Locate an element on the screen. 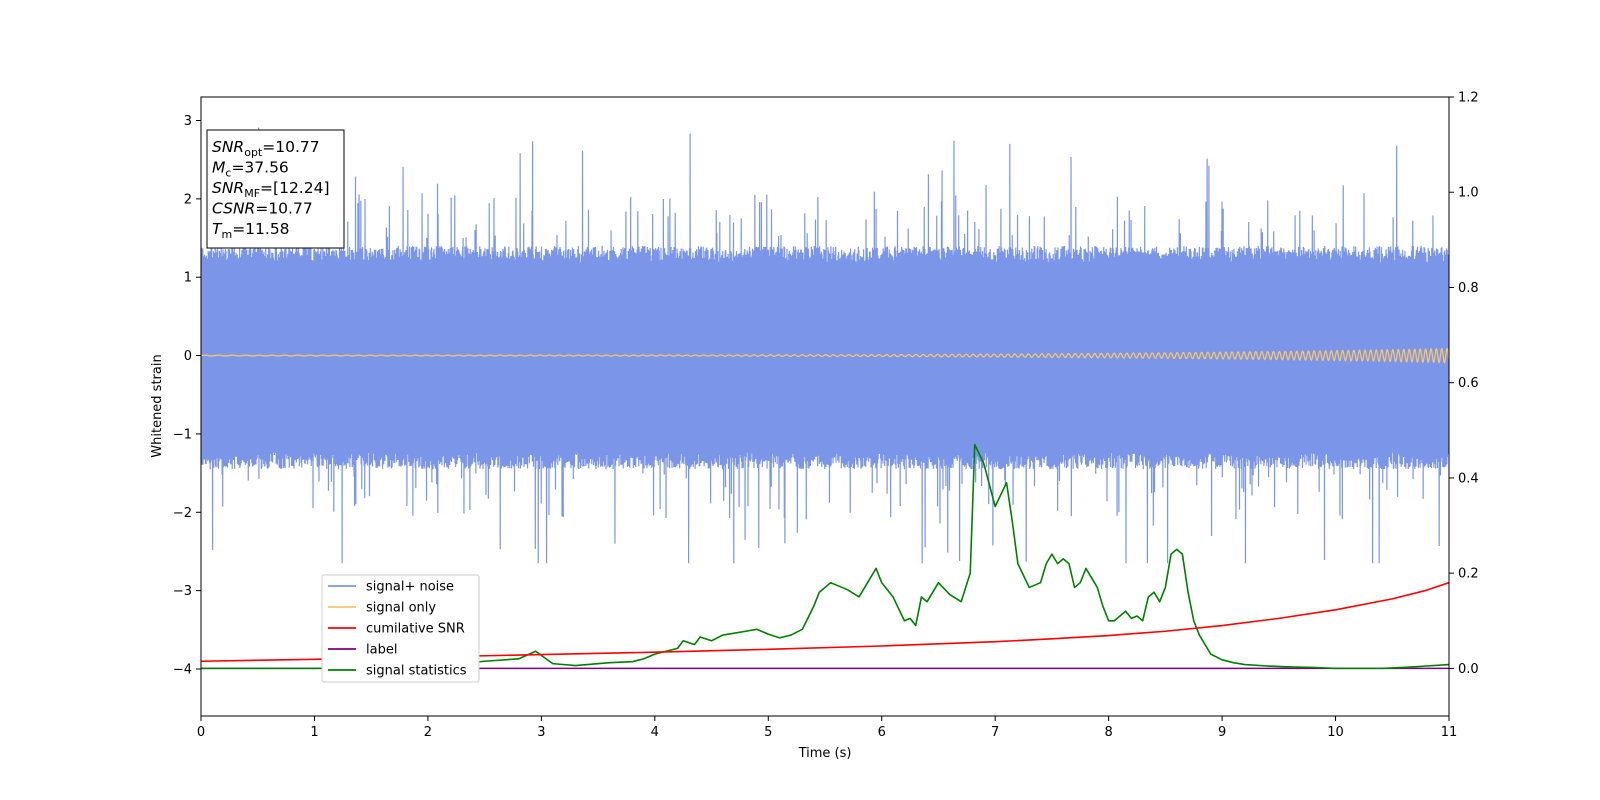 The height and width of the screenshot is (800, 1600). annotation-frame is located at coordinates (275, 189).